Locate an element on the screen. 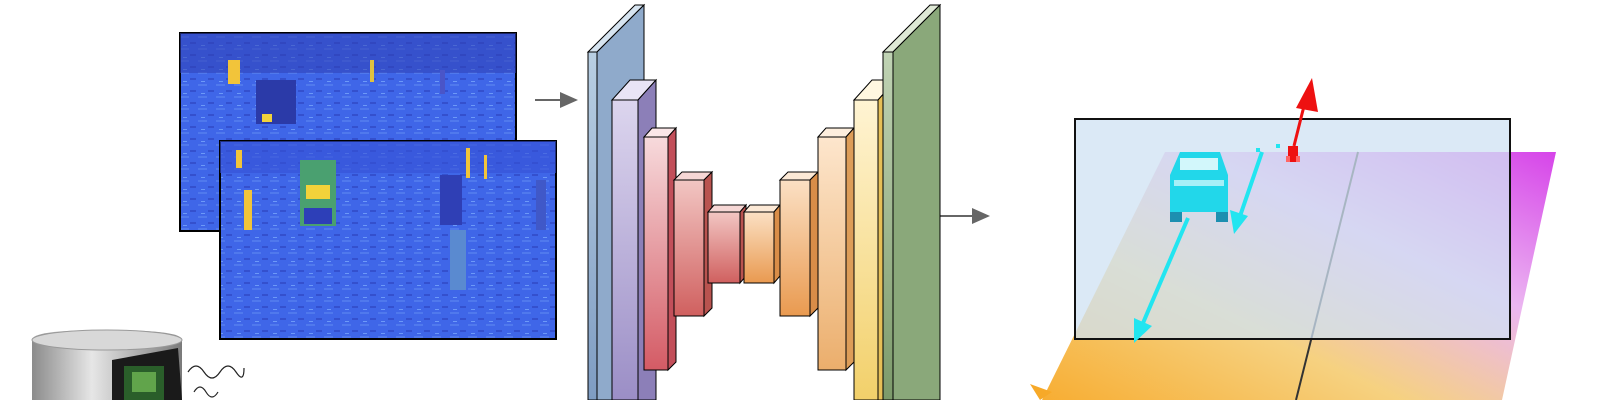 The image size is (1600, 400). car-velocity-arrow is located at coordinates (1162, 280).